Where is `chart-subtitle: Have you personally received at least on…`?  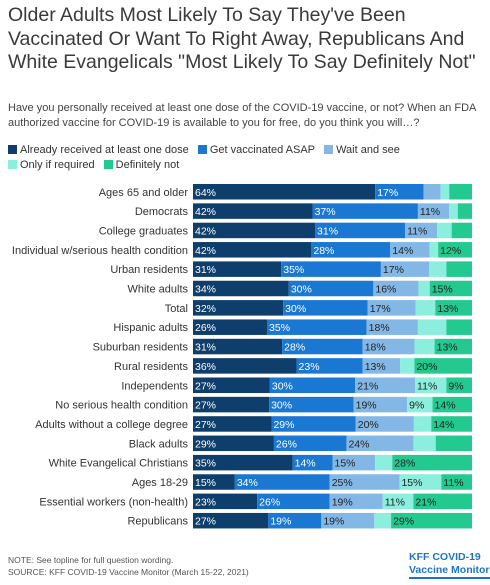
chart-subtitle: Have you personally received at least on… is located at coordinates (242, 115).